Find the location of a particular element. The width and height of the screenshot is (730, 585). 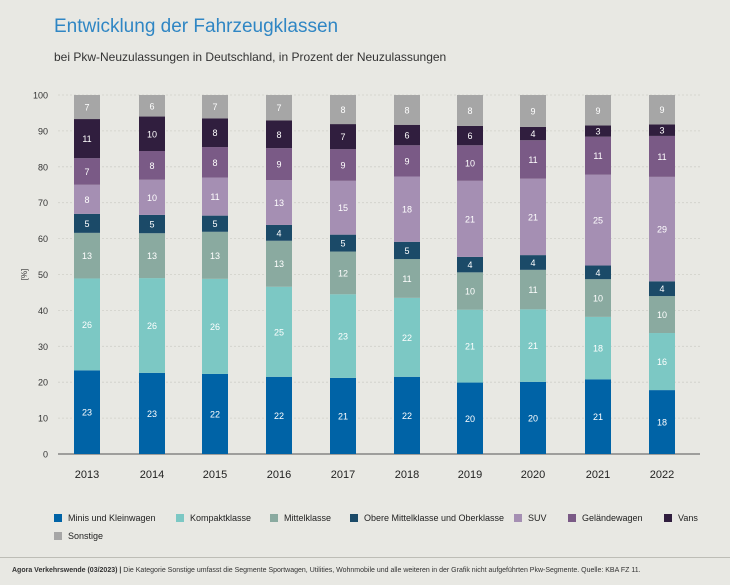

data-label: 23 is located at coordinates (152, 414).